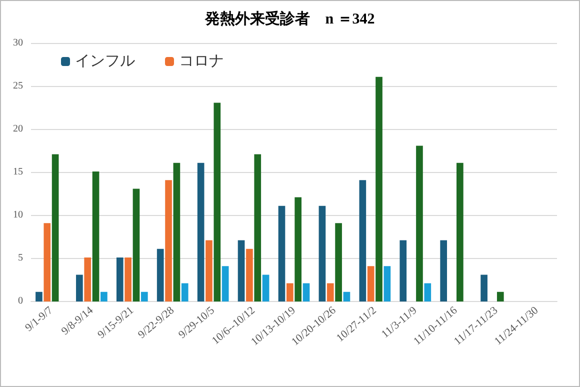  What do you see at coordinates (289, 19) in the screenshot?
I see `chart-title: 発熱外来受診者 n ＝342` at bounding box center [289, 19].